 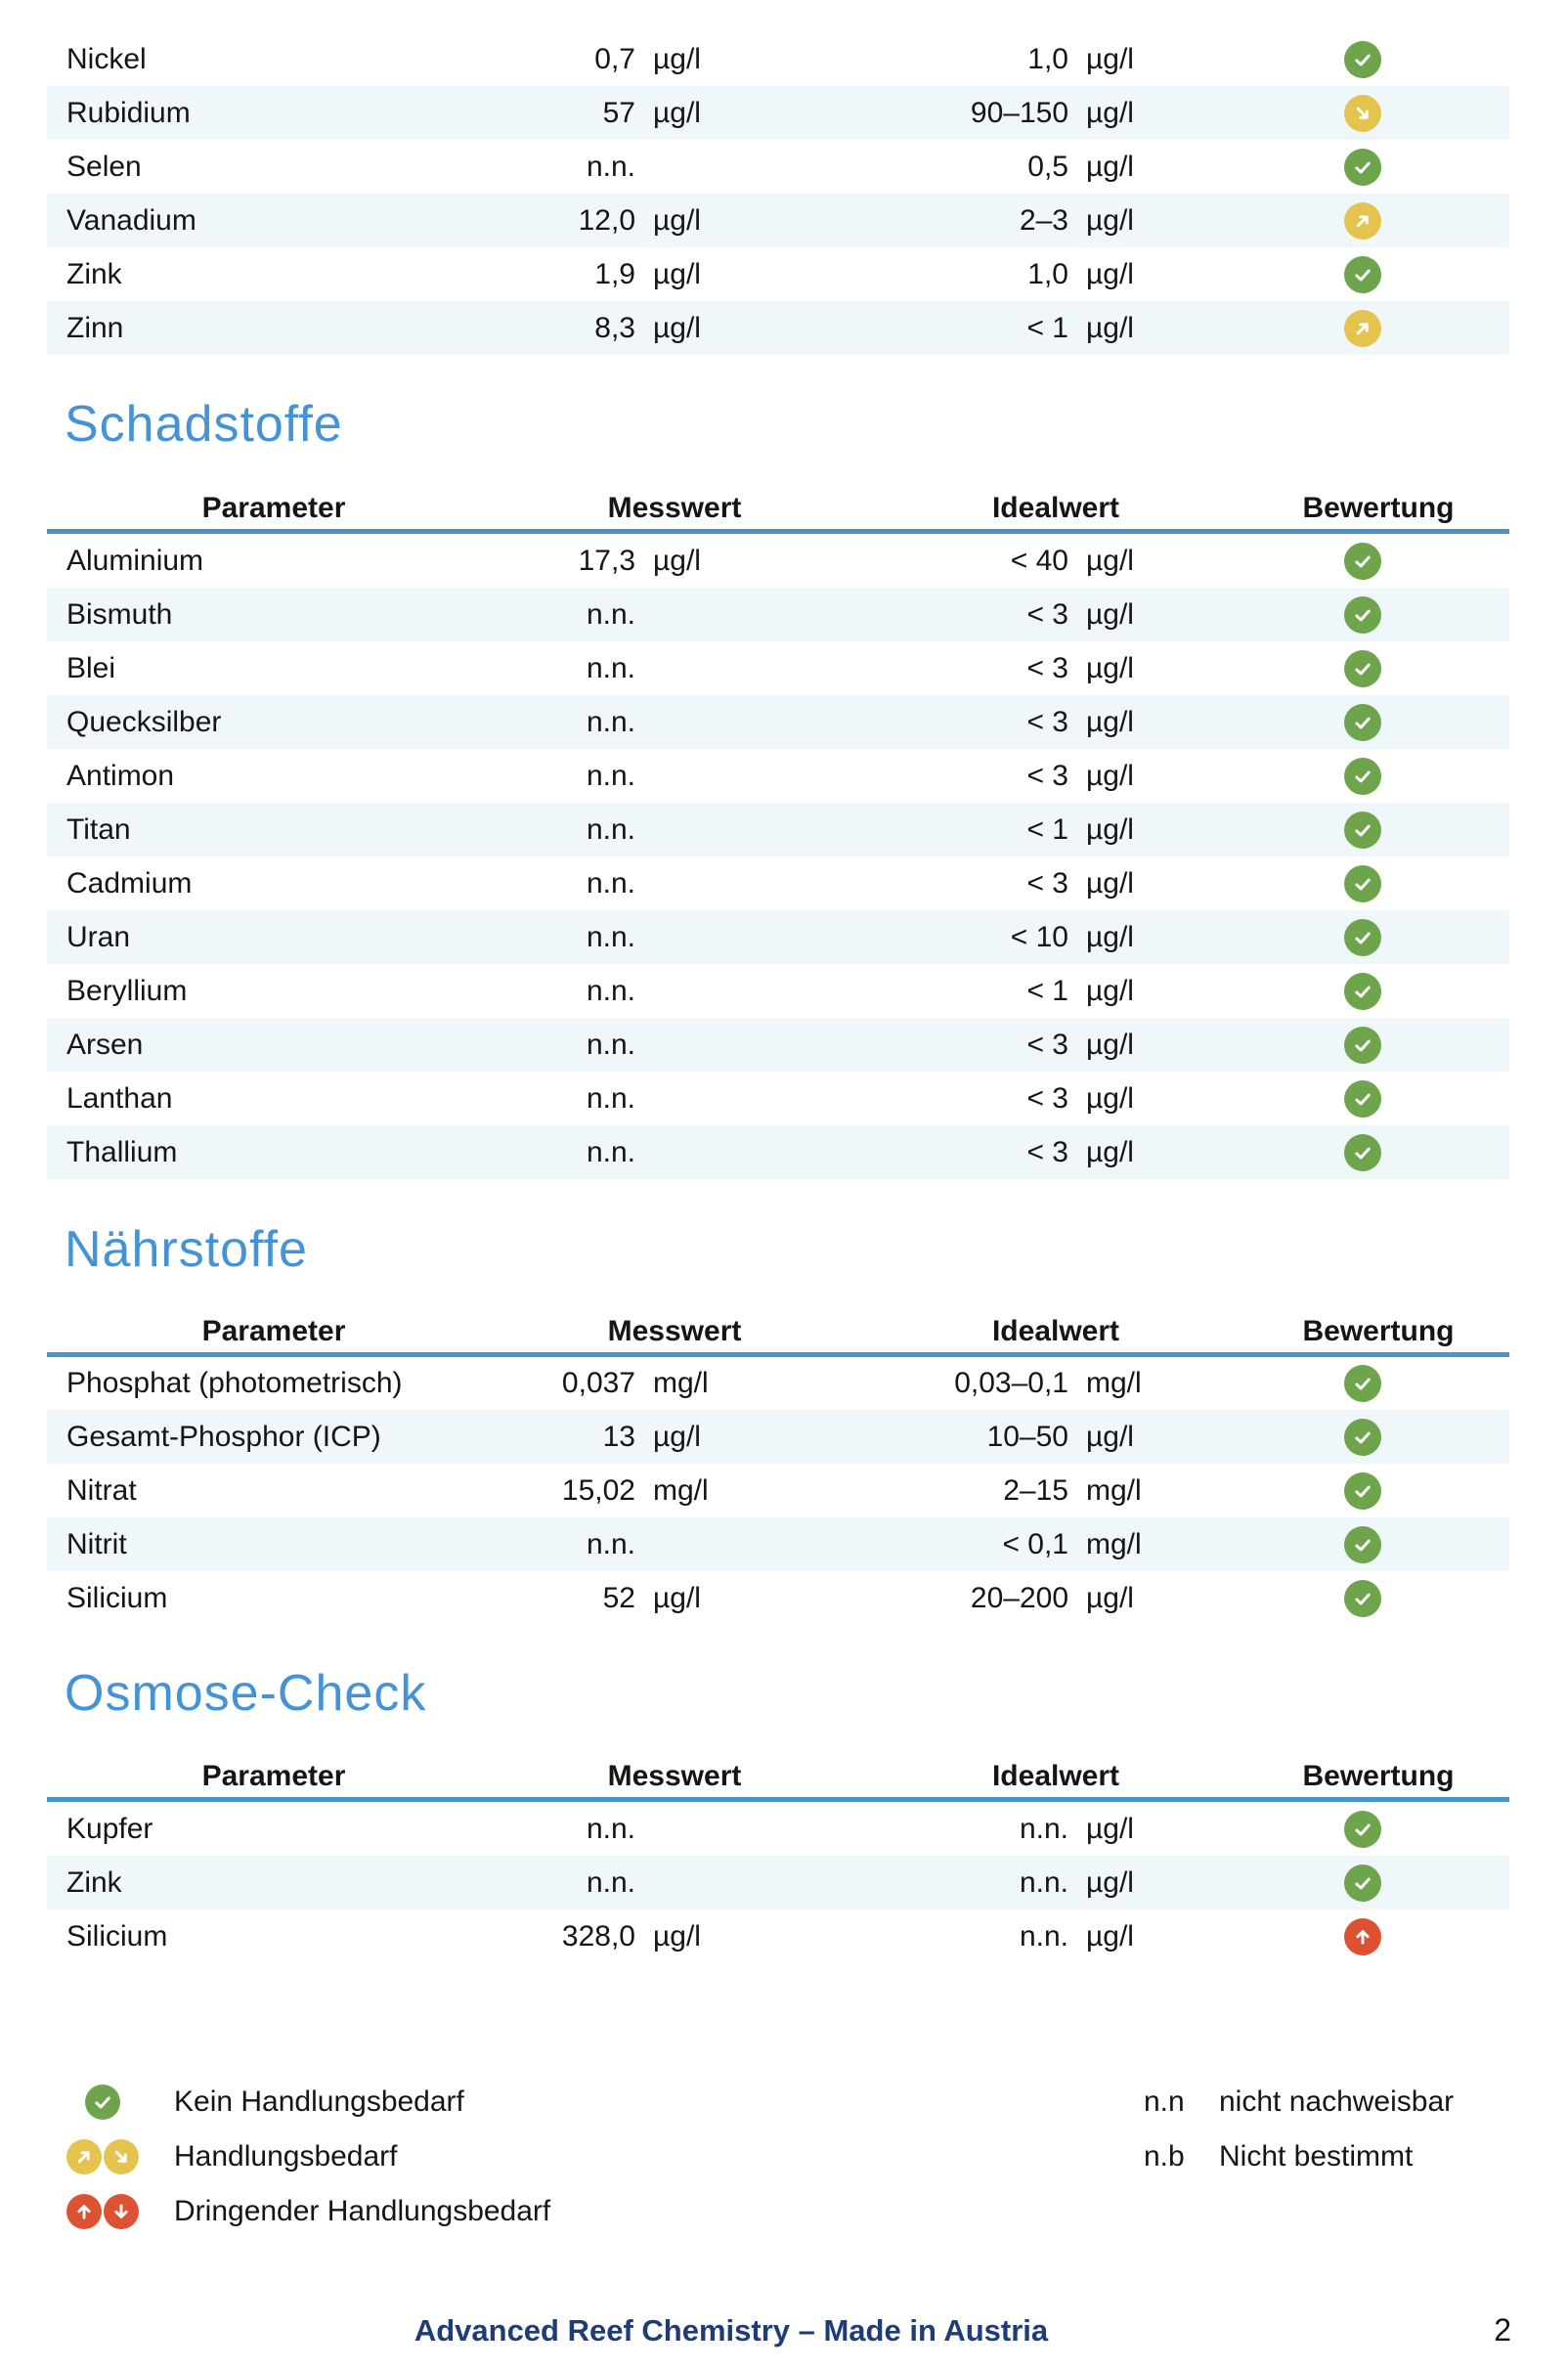 I want to click on legend-item-label: Handlungsbedarf, so click(x=286, y=2156).